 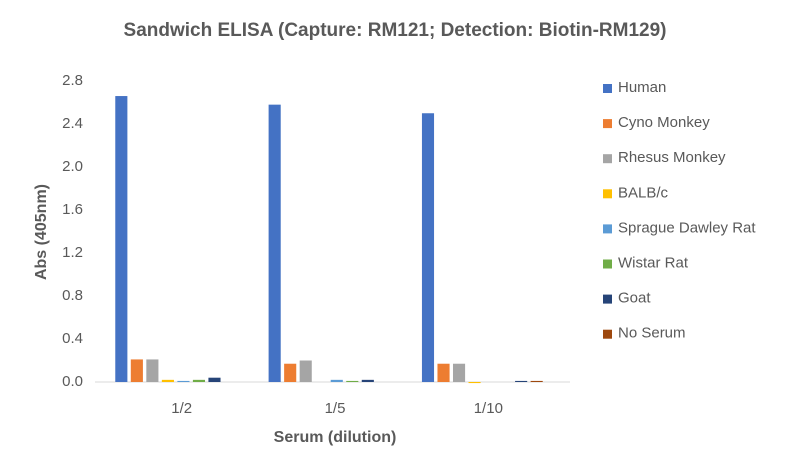 I want to click on x-tick-label: 1/5, so click(x=335, y=408).